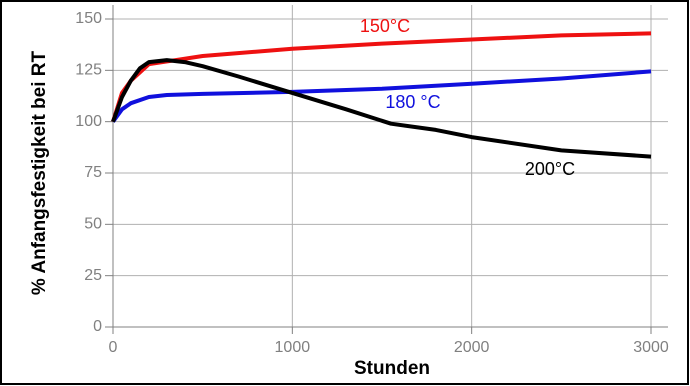 Image resolution: width=690 pixels, height=386 pixels. I want to click on x-tick-label: 1000, so click(293, 347).